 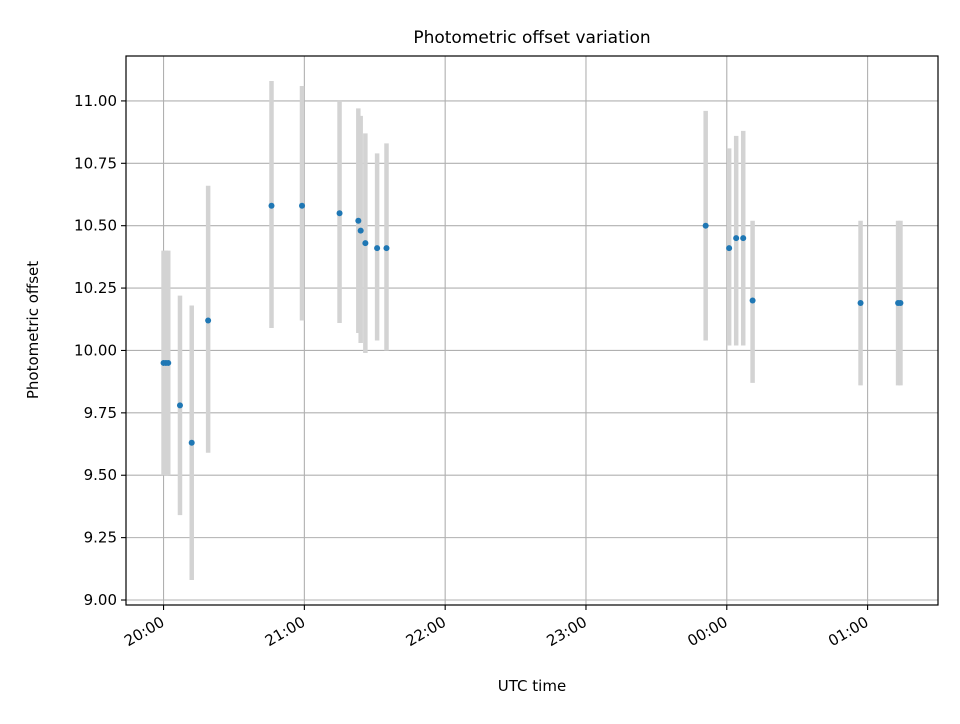 I want to click on y-tick-label: 9.75, so click(x=100, y=413).